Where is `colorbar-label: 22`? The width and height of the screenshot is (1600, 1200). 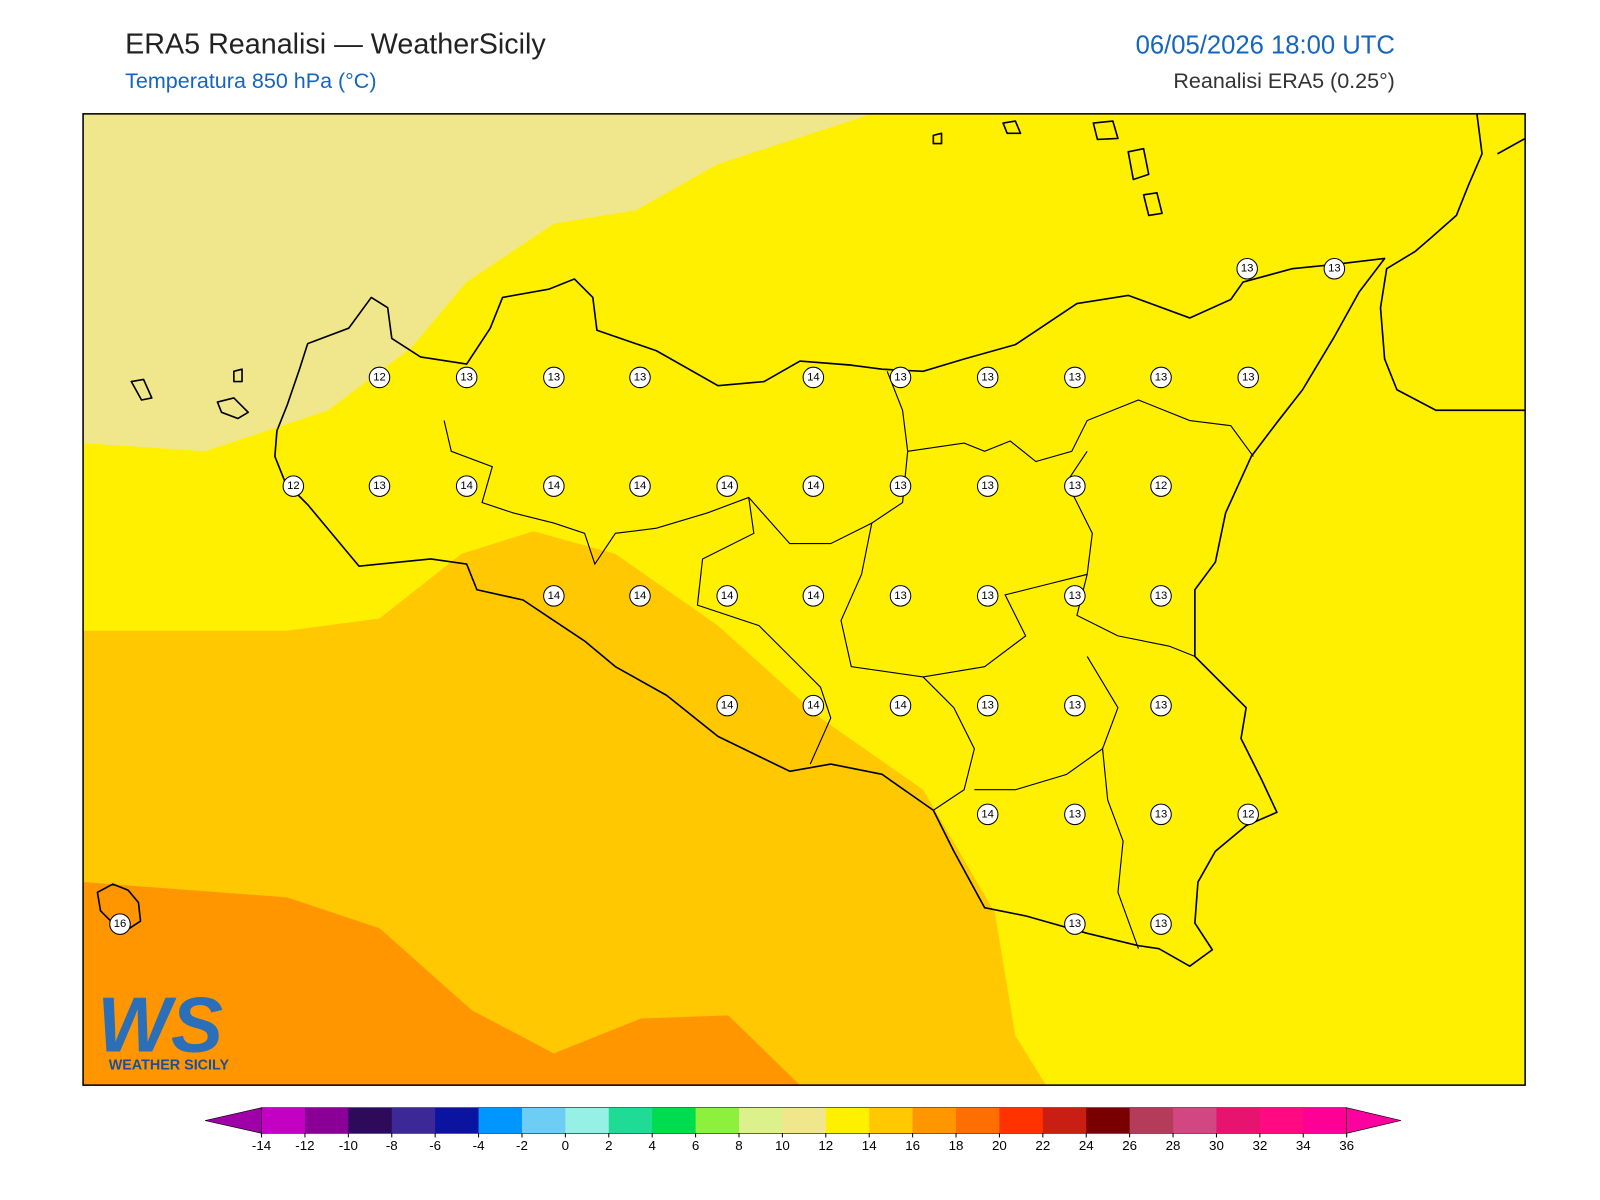 colorbar-label: 22 is located at coordinates (1042, 1145).